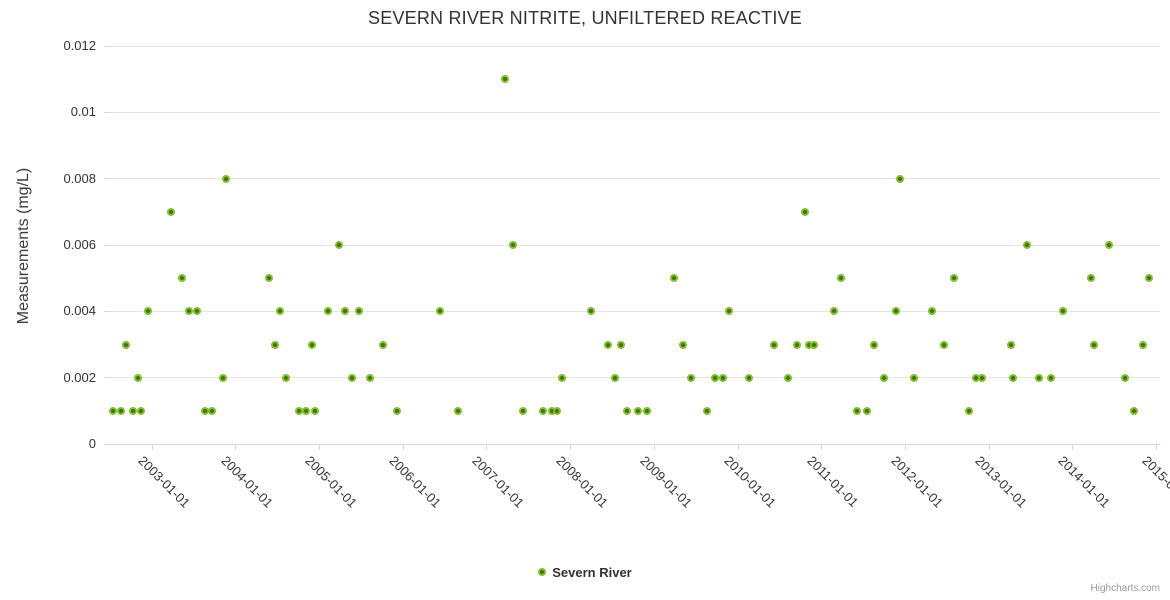 The image size is (1170, 600). I want to click on x-axis-label: 2008-01-01, so click(582, 482).